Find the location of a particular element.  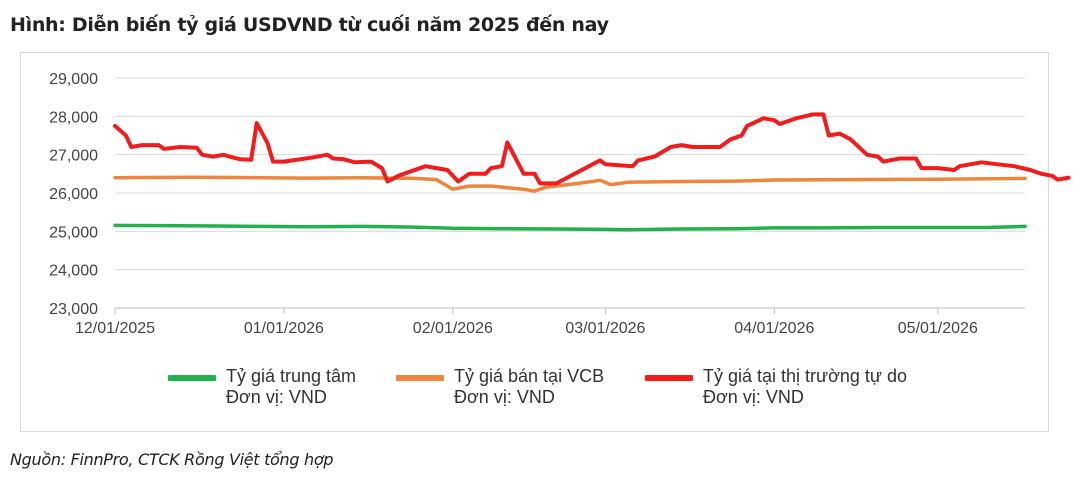

series-line-vcb-rate is located at coordinates (570, 184).